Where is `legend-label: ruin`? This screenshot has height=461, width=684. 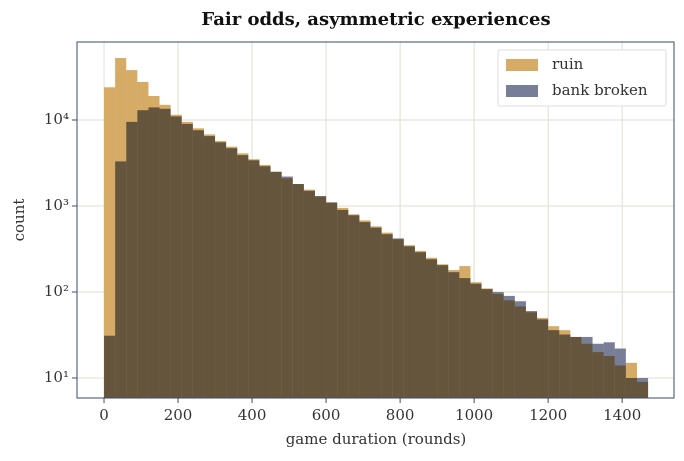
legend-label: ruin is located at coordinates (568, 64).